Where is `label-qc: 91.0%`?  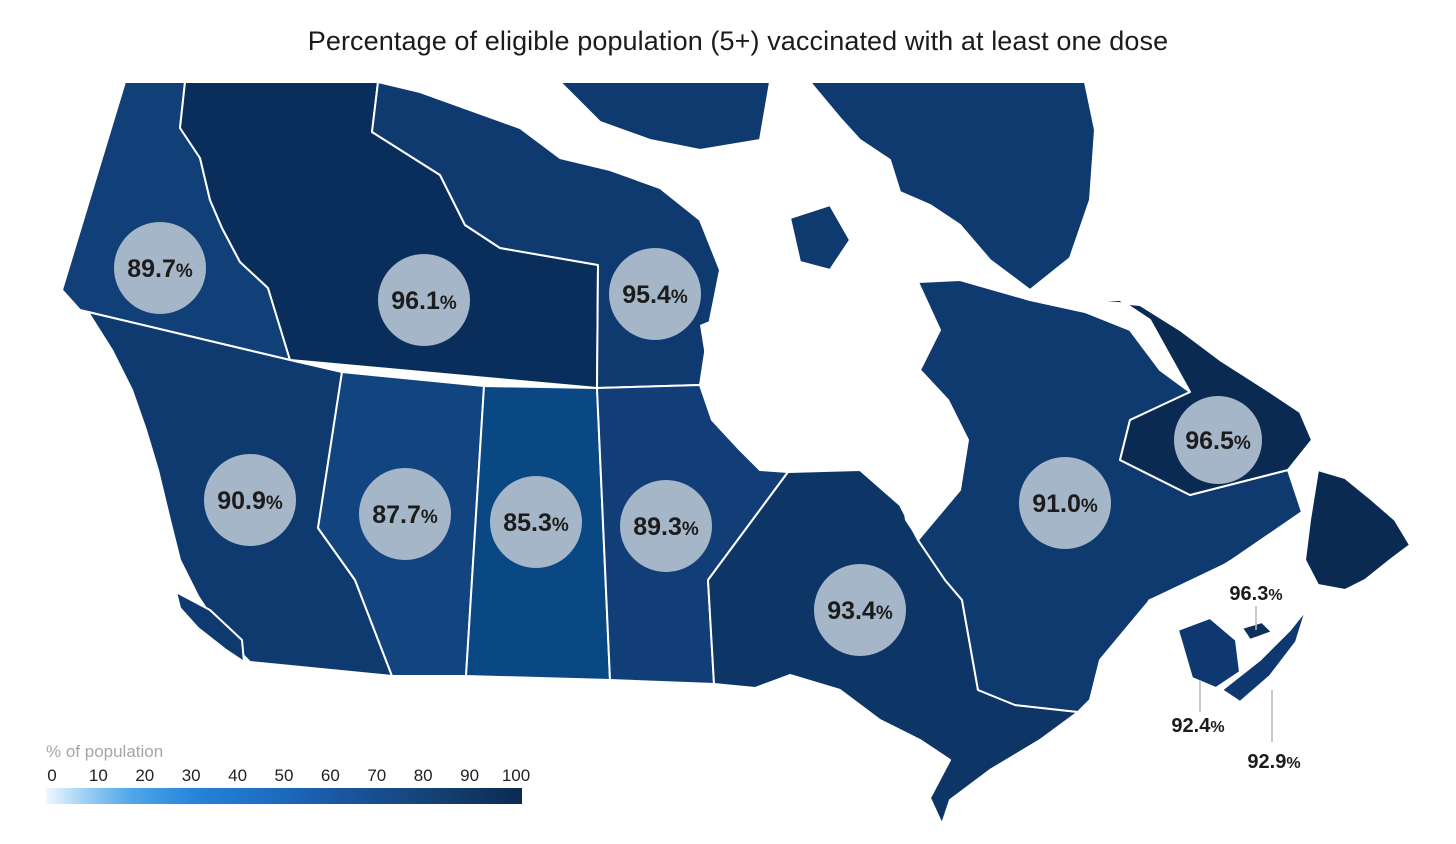 label-qc: 91.0% is located at coordinates (1065, 503).